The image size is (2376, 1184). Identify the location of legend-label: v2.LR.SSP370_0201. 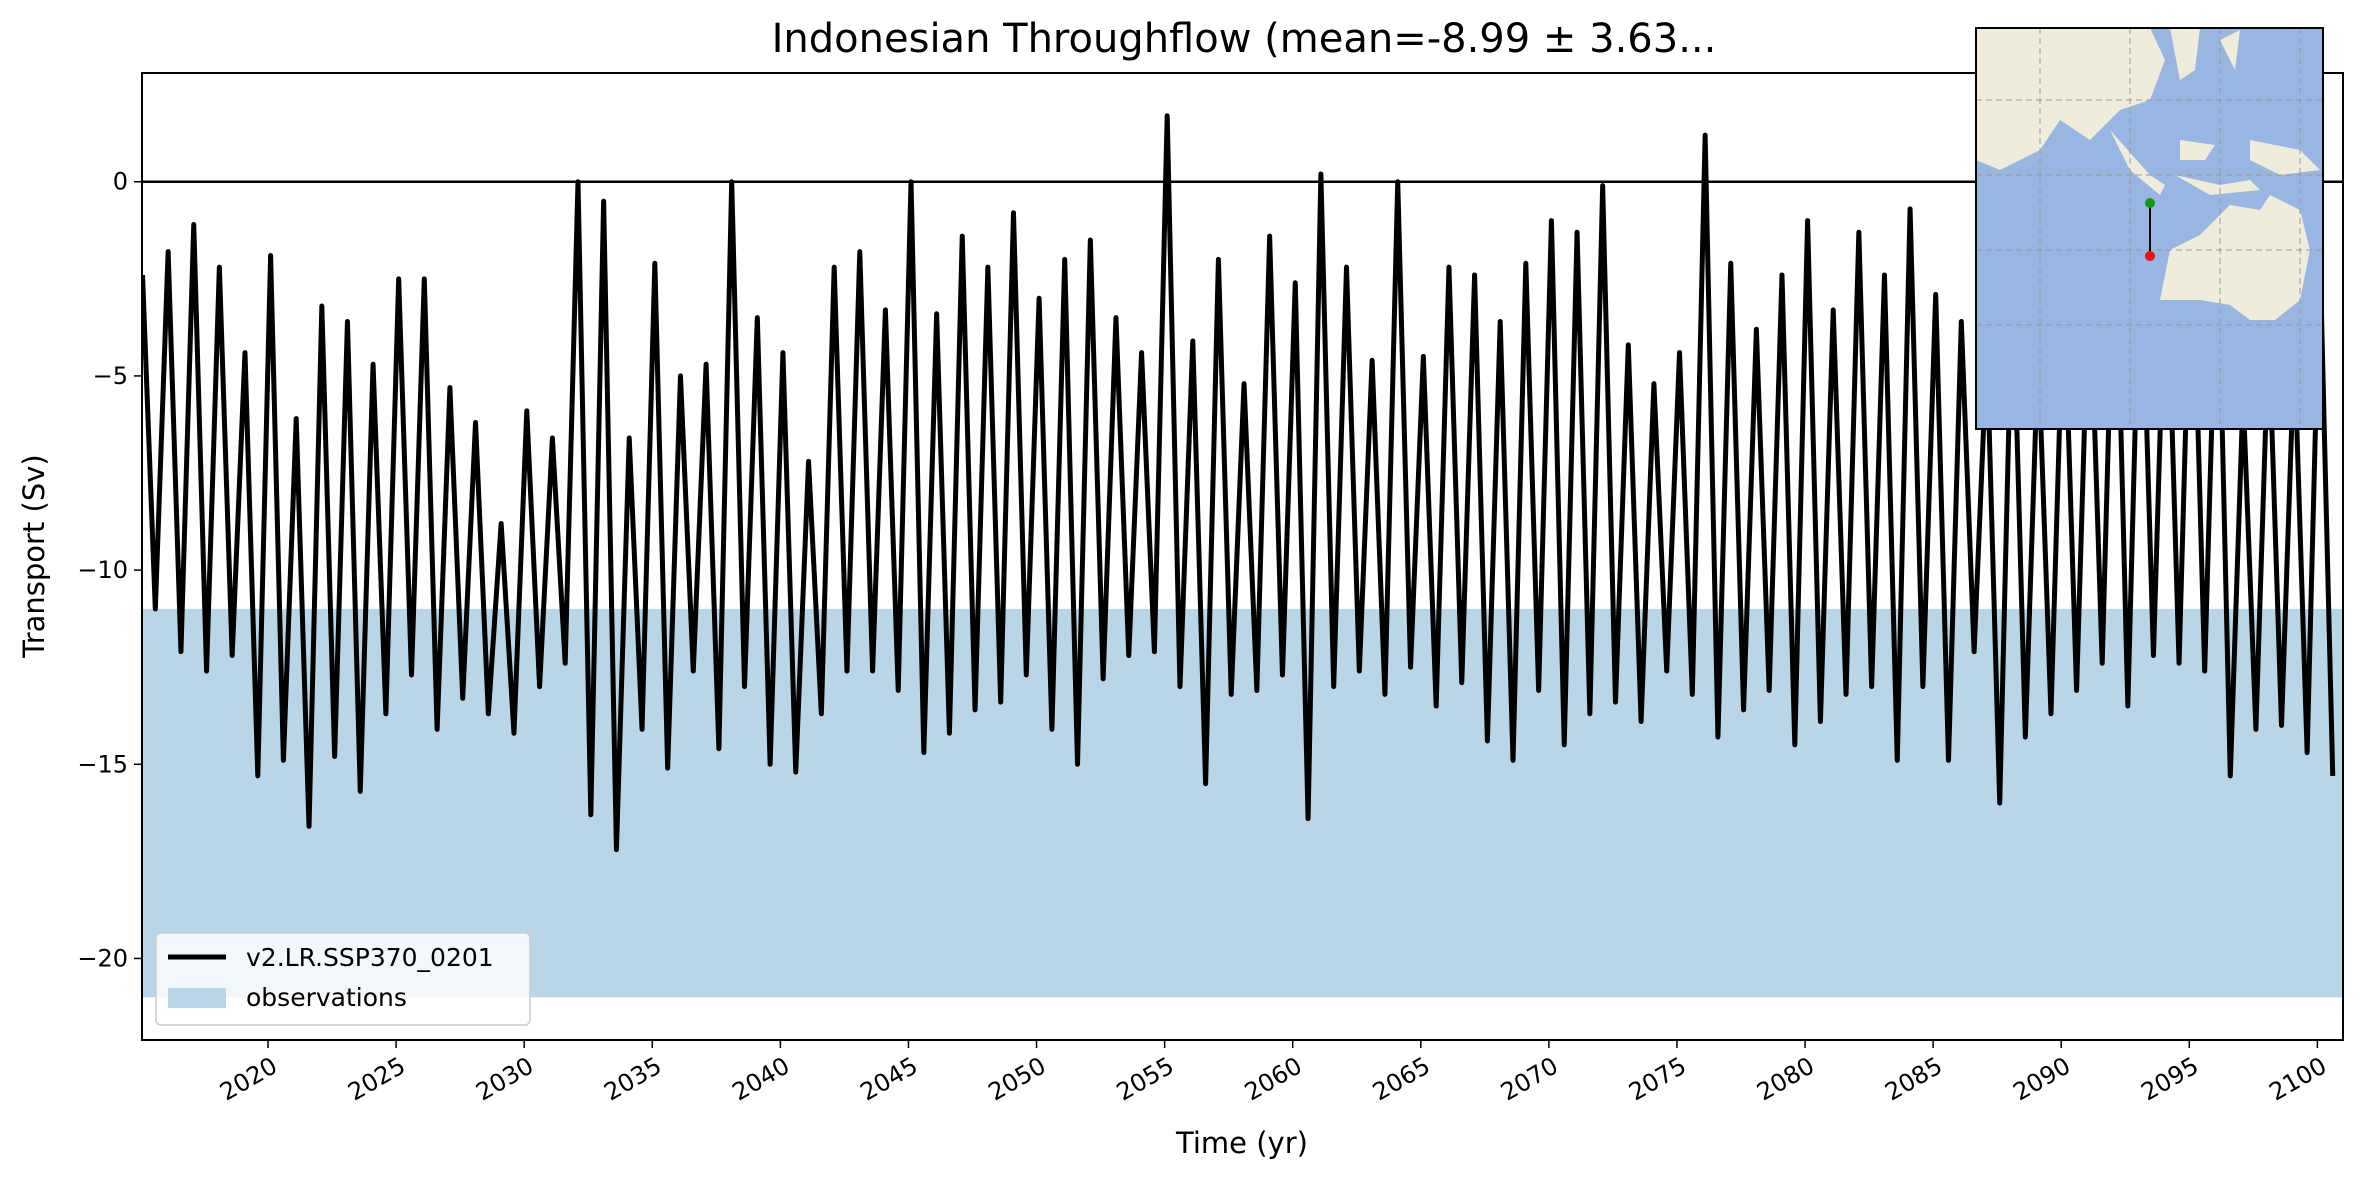
(370, 957).